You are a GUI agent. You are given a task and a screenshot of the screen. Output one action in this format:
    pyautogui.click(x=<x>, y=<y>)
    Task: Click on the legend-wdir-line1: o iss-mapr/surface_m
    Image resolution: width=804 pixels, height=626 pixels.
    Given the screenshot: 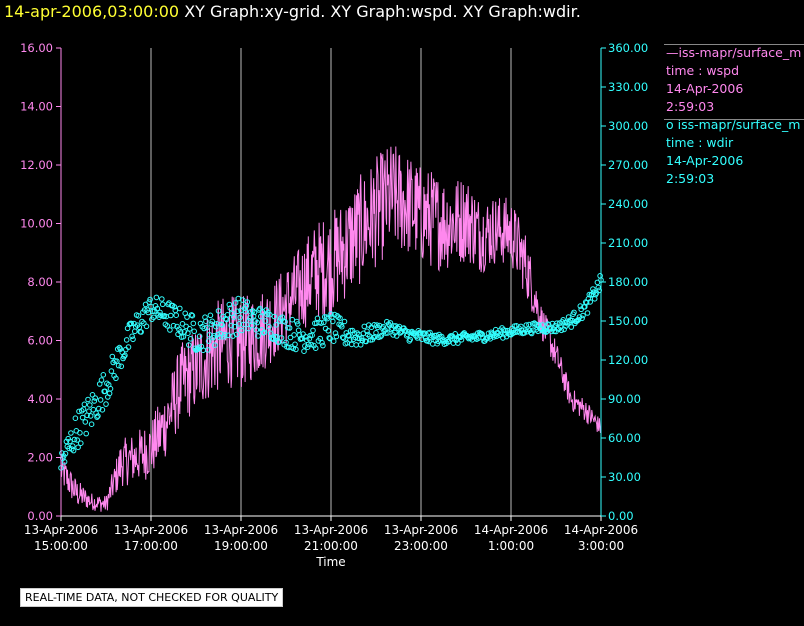 What is the action you would take?
    pyautogui.click(x=733, y=124)
    